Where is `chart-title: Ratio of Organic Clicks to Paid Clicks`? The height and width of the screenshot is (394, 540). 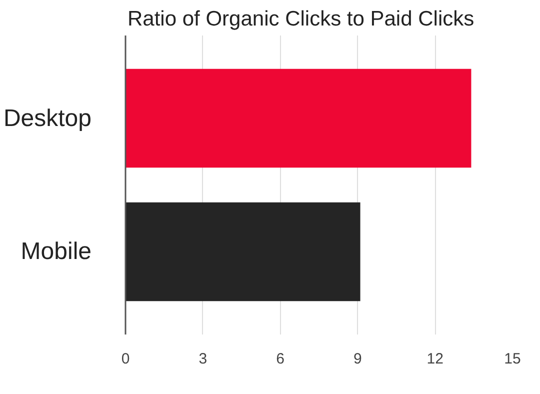
chart-title: Ratio of Organic Clicks to Paid Clicks is located at coordinates (301, 19).